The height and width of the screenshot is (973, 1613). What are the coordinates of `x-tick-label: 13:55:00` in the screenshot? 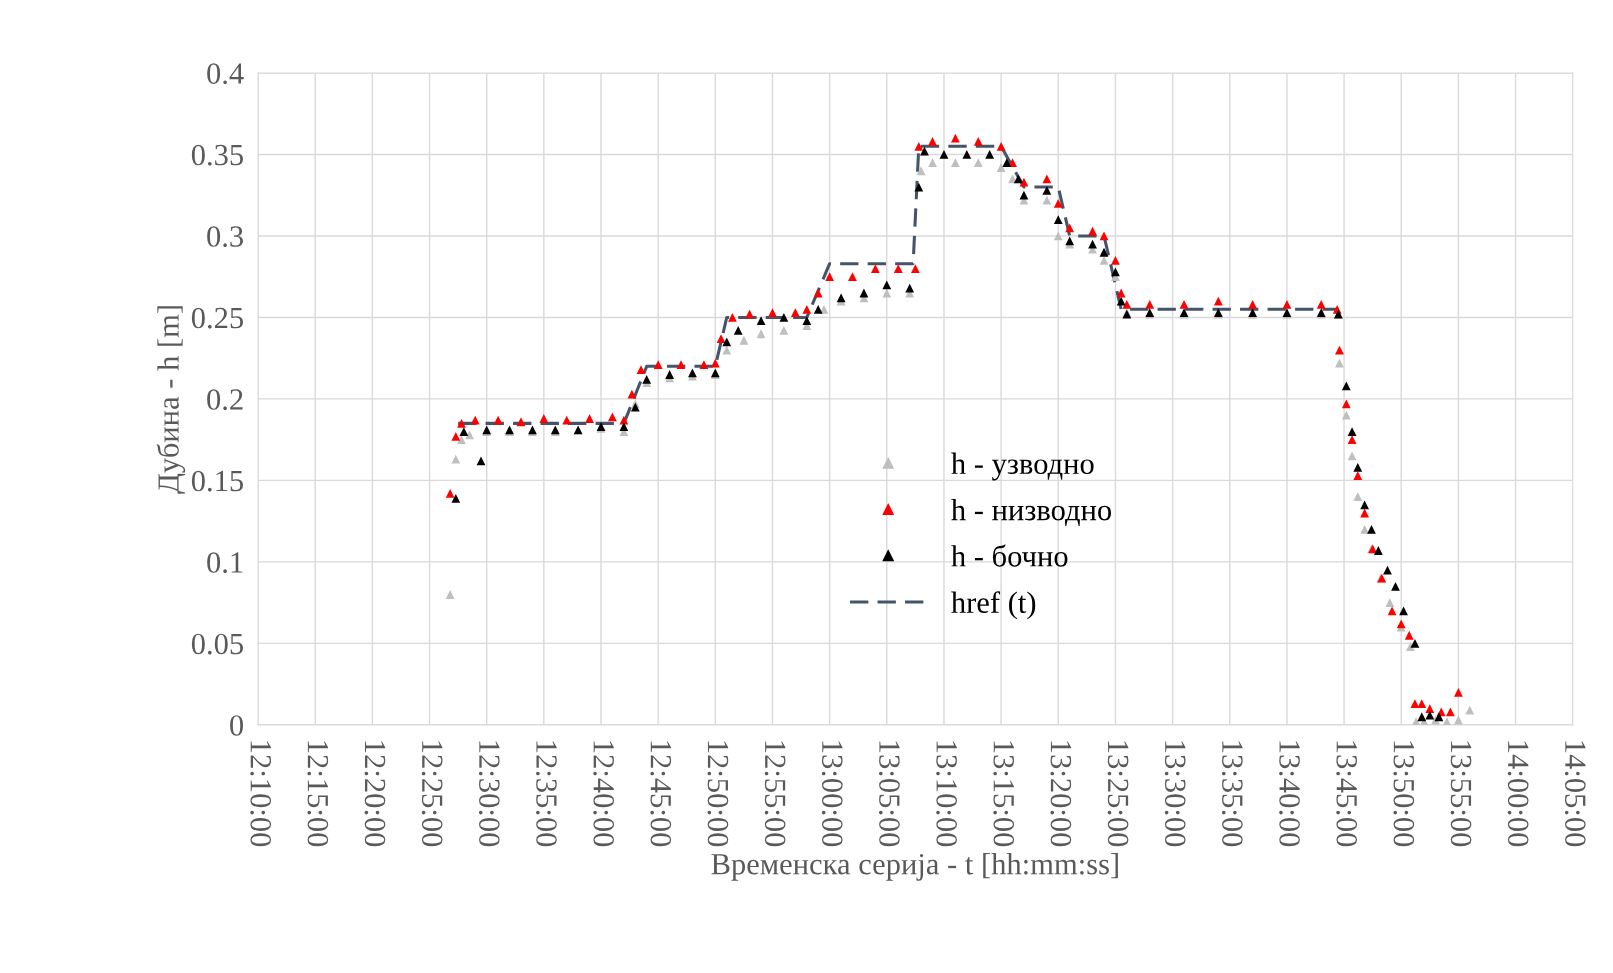 It's located at (1461, 794).